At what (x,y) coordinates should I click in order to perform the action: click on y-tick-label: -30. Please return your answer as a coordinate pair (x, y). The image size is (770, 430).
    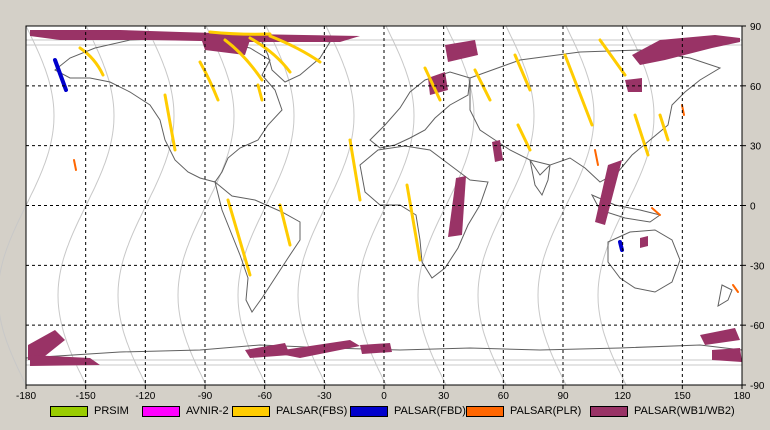
    Looking at the image, I should click on (757, 266).